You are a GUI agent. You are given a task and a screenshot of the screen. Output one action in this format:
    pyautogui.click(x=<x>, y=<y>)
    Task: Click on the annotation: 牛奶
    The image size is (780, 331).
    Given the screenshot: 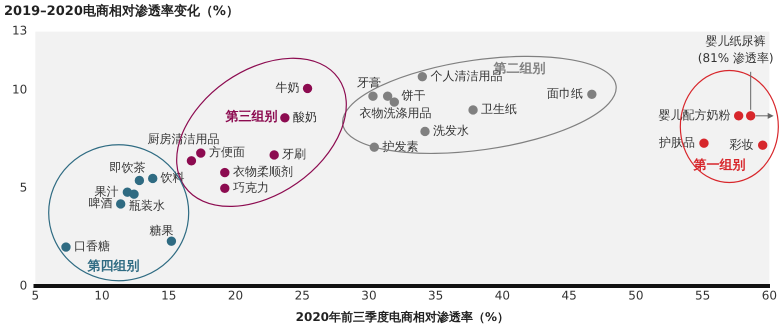 What is the action you would take?
    pyautogui.click(x=288, y=87)
    